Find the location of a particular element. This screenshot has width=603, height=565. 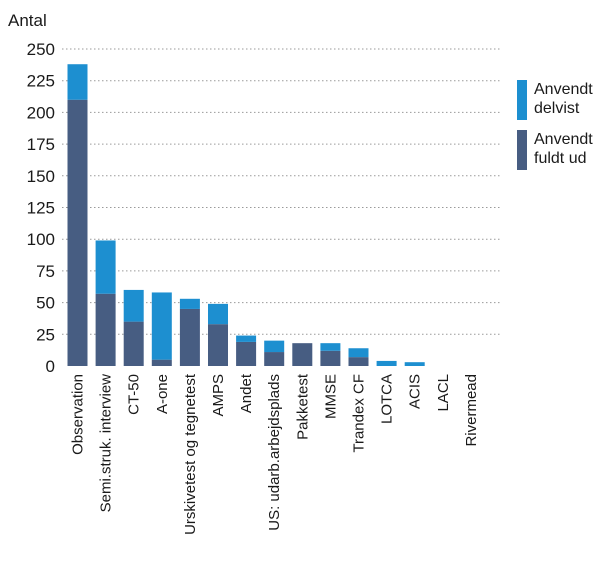

x-category-label: ACIS is located at coordinates (415, 391).